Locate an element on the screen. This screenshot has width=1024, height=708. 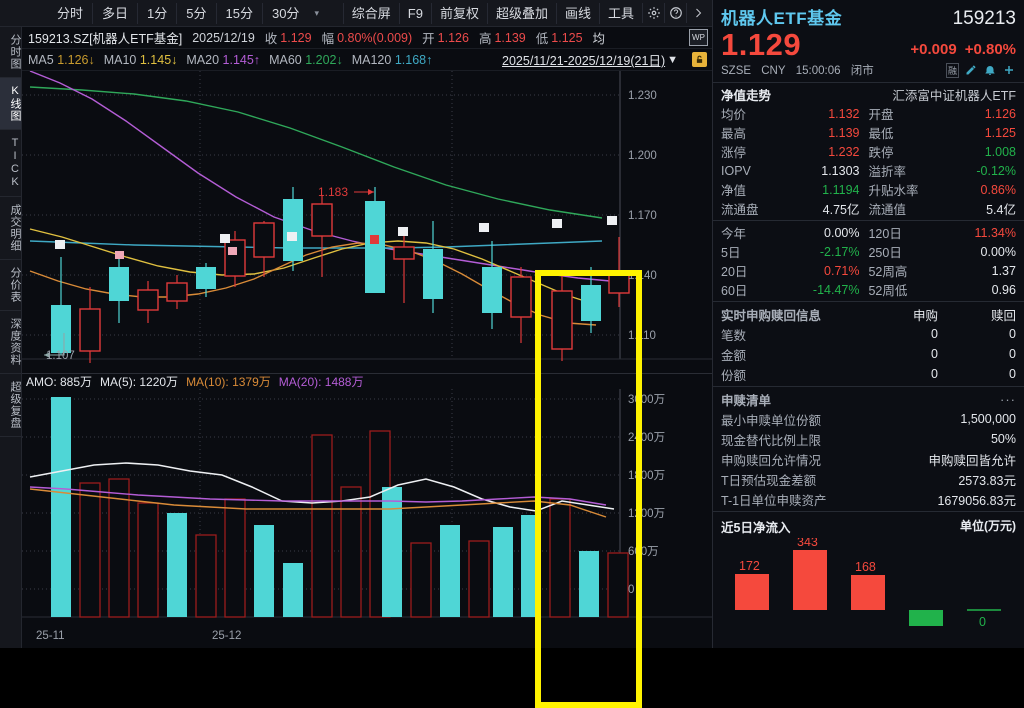
fund-full-name: 汇添富中证机器人ETF is located at coordinates (954, 96).